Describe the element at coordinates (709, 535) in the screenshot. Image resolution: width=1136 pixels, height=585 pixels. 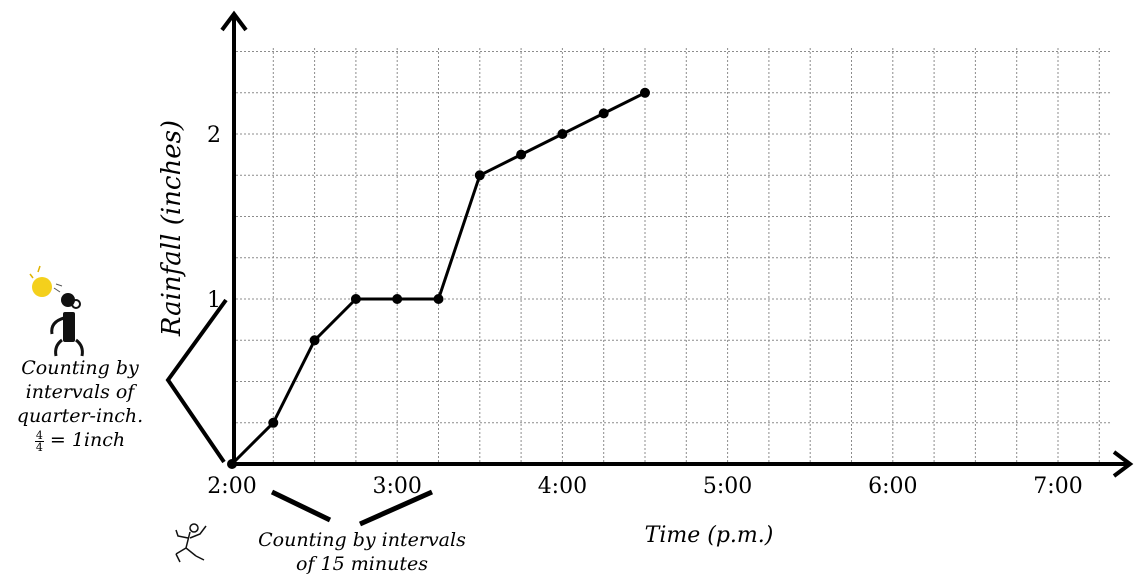
I see `x-axis-title: Time (p.m.)` at that location.